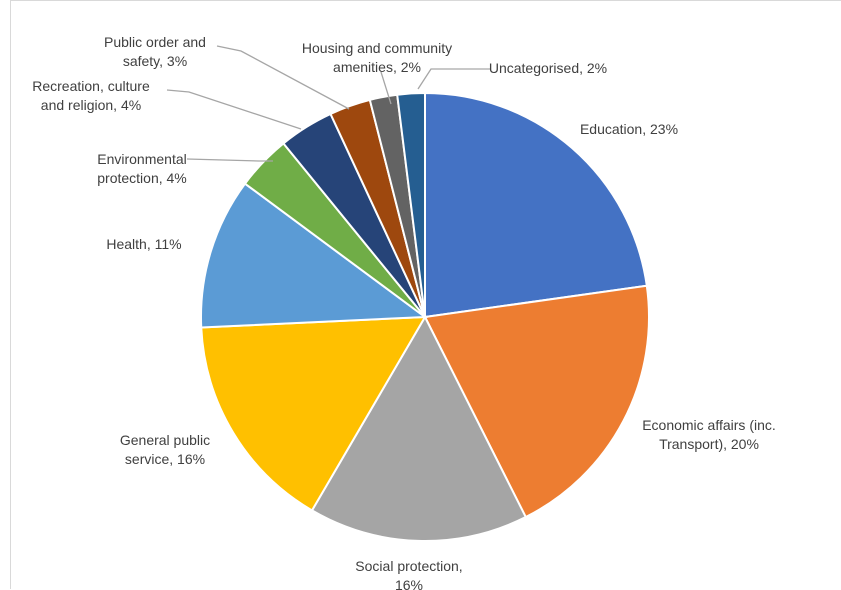 The height and width of the screenshot is (590, 841). I want to click on leader-lines, so click(328, 103).